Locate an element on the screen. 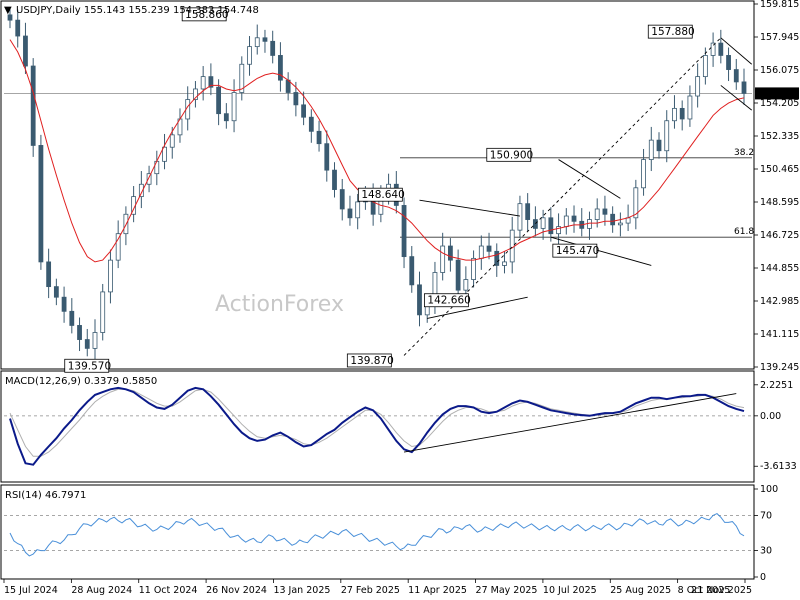  x-tick-label: 25 Aug 2025 is located at coordinates (640, 590).